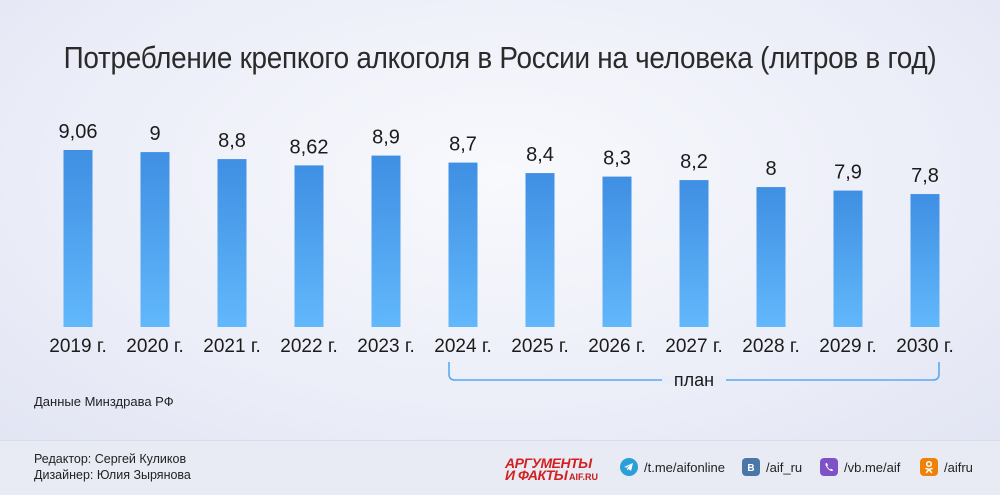 Image resolution: width=1000 pixels, height=495 pixels. I want to click on odnoklassniki-label: /aifru, so click(958, 467).